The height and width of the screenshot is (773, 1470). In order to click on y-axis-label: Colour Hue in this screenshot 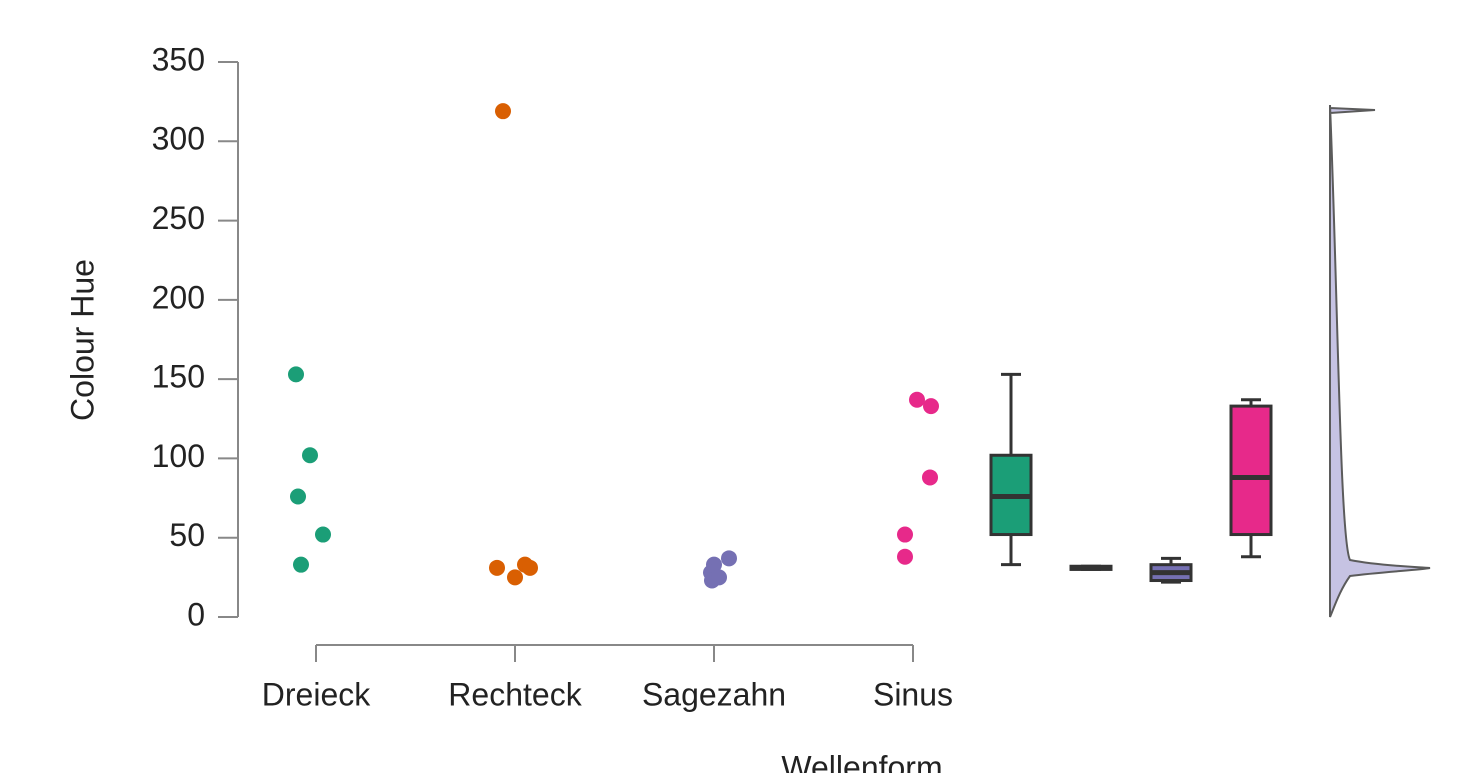, I will do `click(82, 340)`.